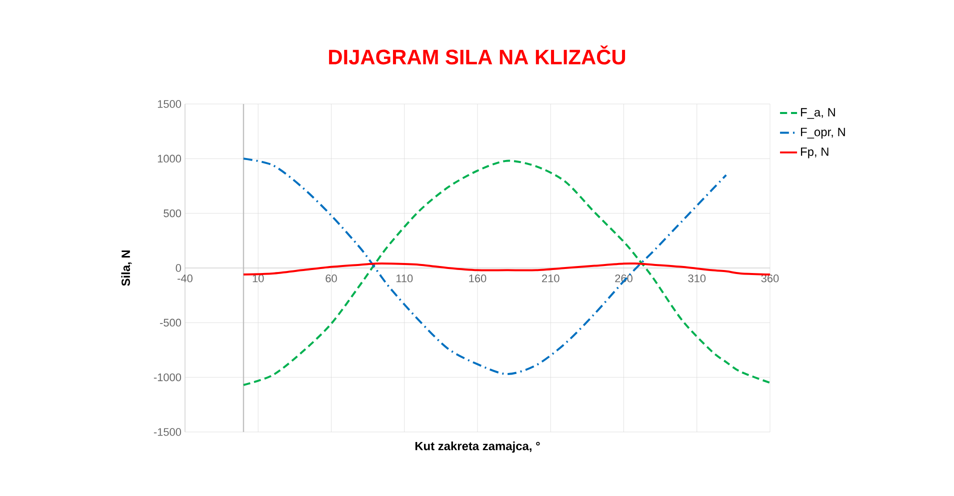 This screenshot has height=496, width=954. I want to click on y-tick-label: -1500, so click(168, 432).